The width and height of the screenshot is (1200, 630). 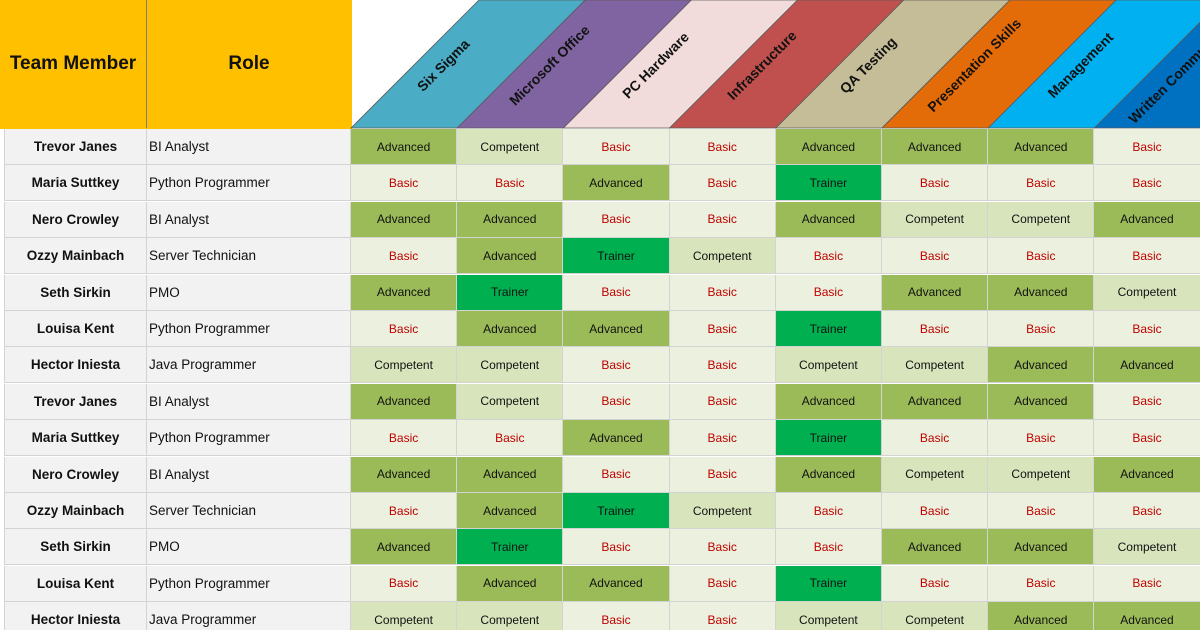 I want to click on skill-header-qa-testing, so click(x=892, y=64).